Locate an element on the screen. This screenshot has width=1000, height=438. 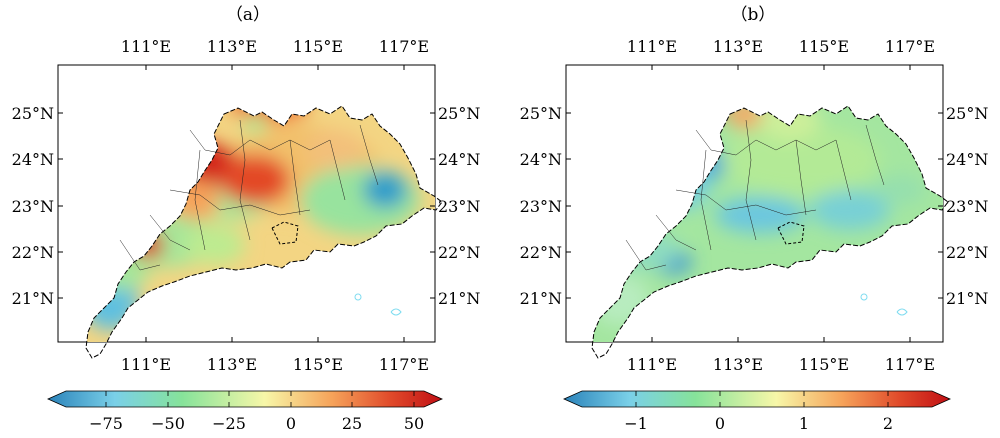
panel-b-colorbar: −1 0 1 2 is located at coordinates (757, 411).